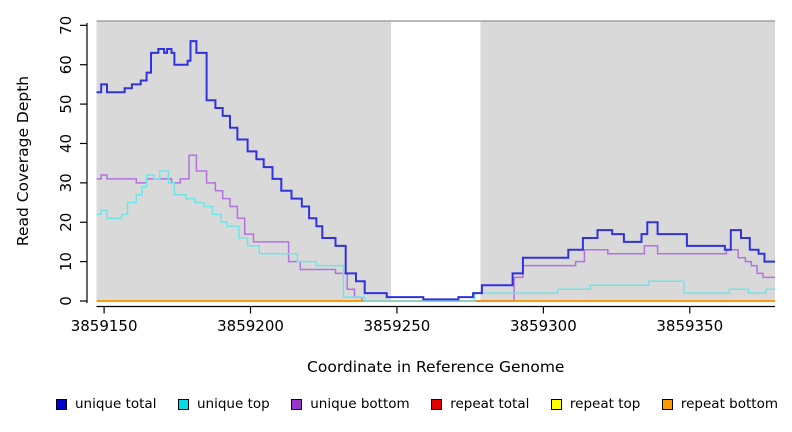 Image resolution: width=792 pixels, height=432 pixels. Describe the element at coordinates (66, 261) in the screenshot. I see `y-tick-label: 10` at that location.